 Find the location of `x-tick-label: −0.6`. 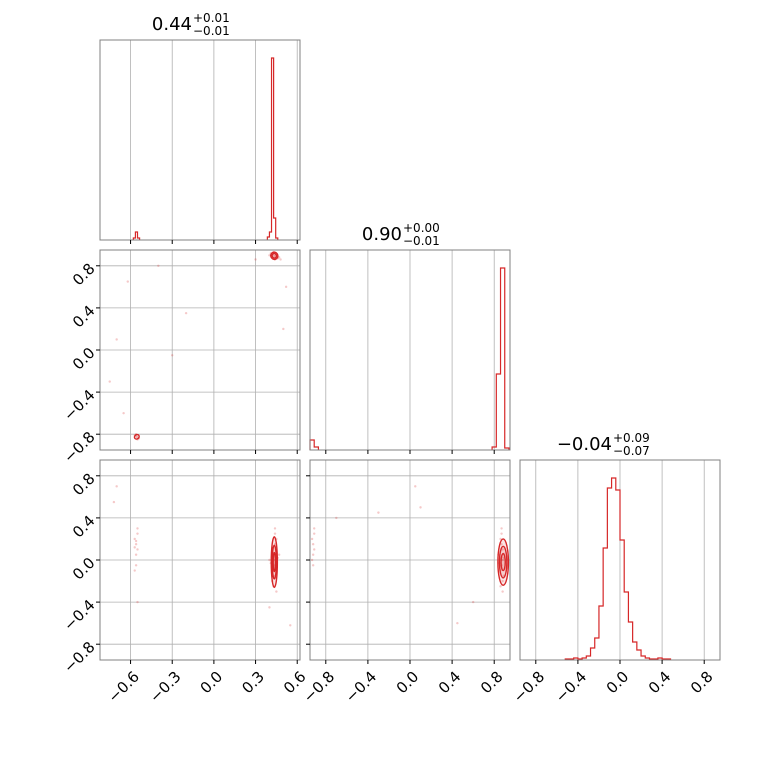

x-tick-label: −0.6 is located at coordinates (123, 687).